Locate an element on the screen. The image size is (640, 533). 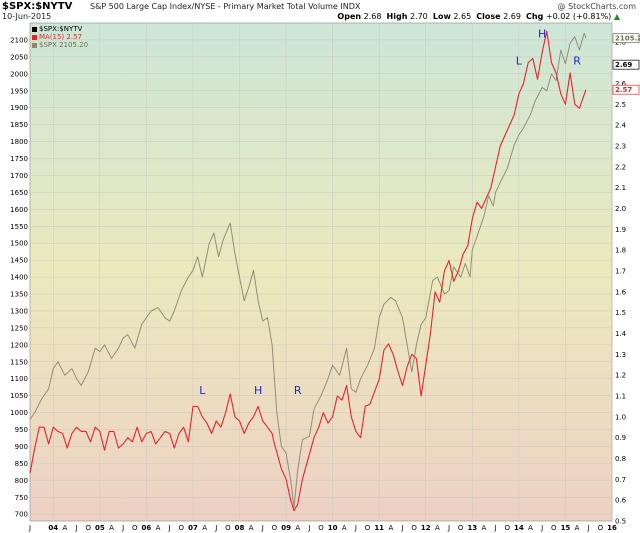
right-tick-label: 1.6 is located at coordinates (621, 292).